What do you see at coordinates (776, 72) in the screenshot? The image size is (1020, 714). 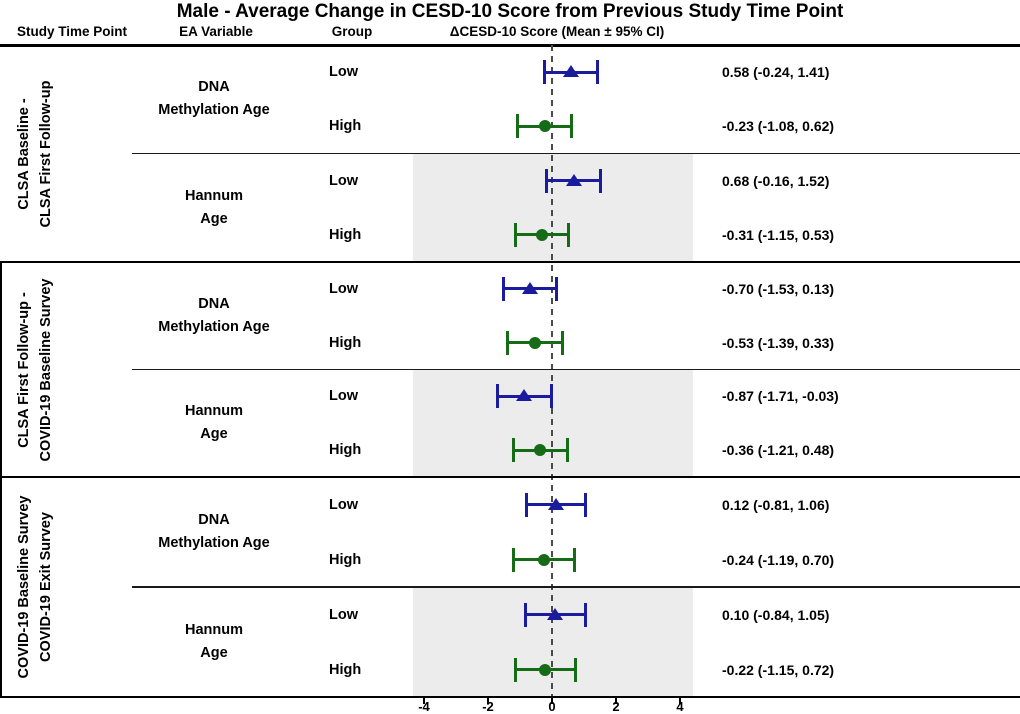 I see `estimate-label: 0.58 (-0.24, 1.41)` at bounding box center [776, 72].